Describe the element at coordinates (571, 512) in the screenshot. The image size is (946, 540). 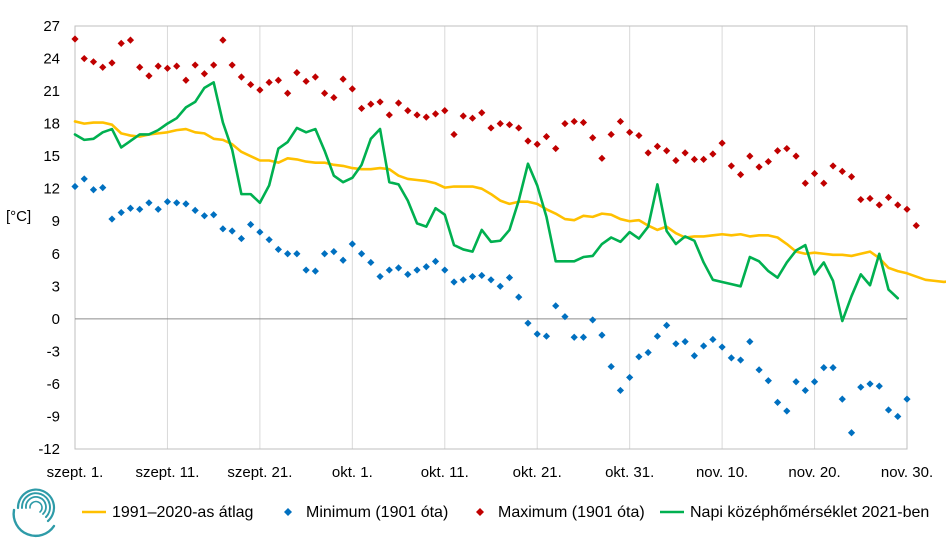
I see `legend-label: Maximum (1901 óta)` at that location.